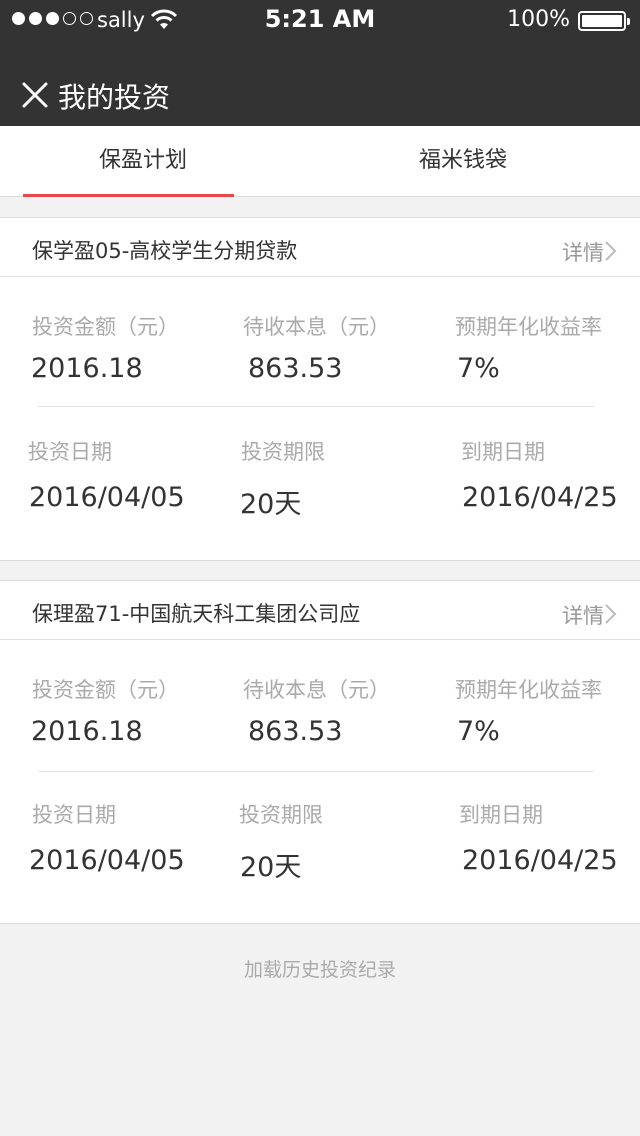  I want to click on card-header: 保理盈71-中国航天科工集团公司应 详情, so click(320, 610).